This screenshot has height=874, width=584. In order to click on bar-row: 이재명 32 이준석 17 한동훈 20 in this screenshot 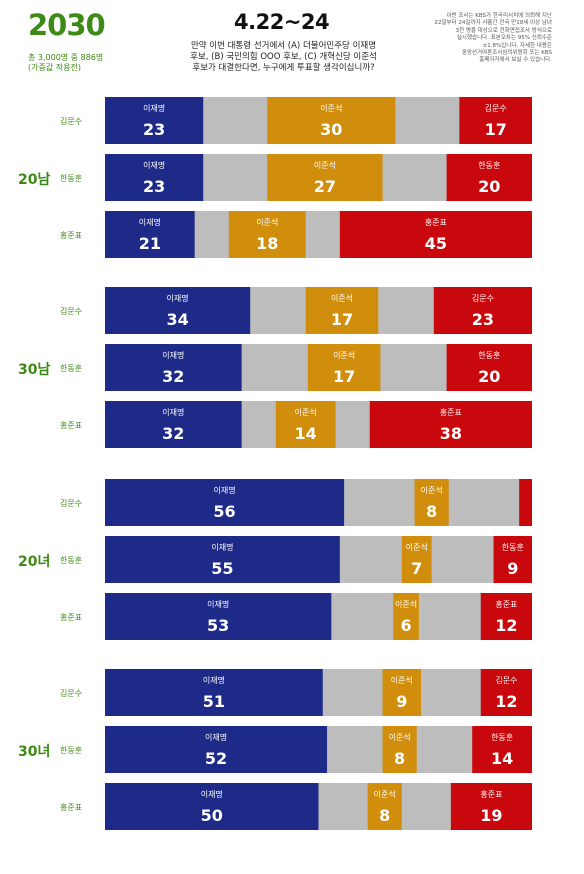, I will do `click(318, 367)`.